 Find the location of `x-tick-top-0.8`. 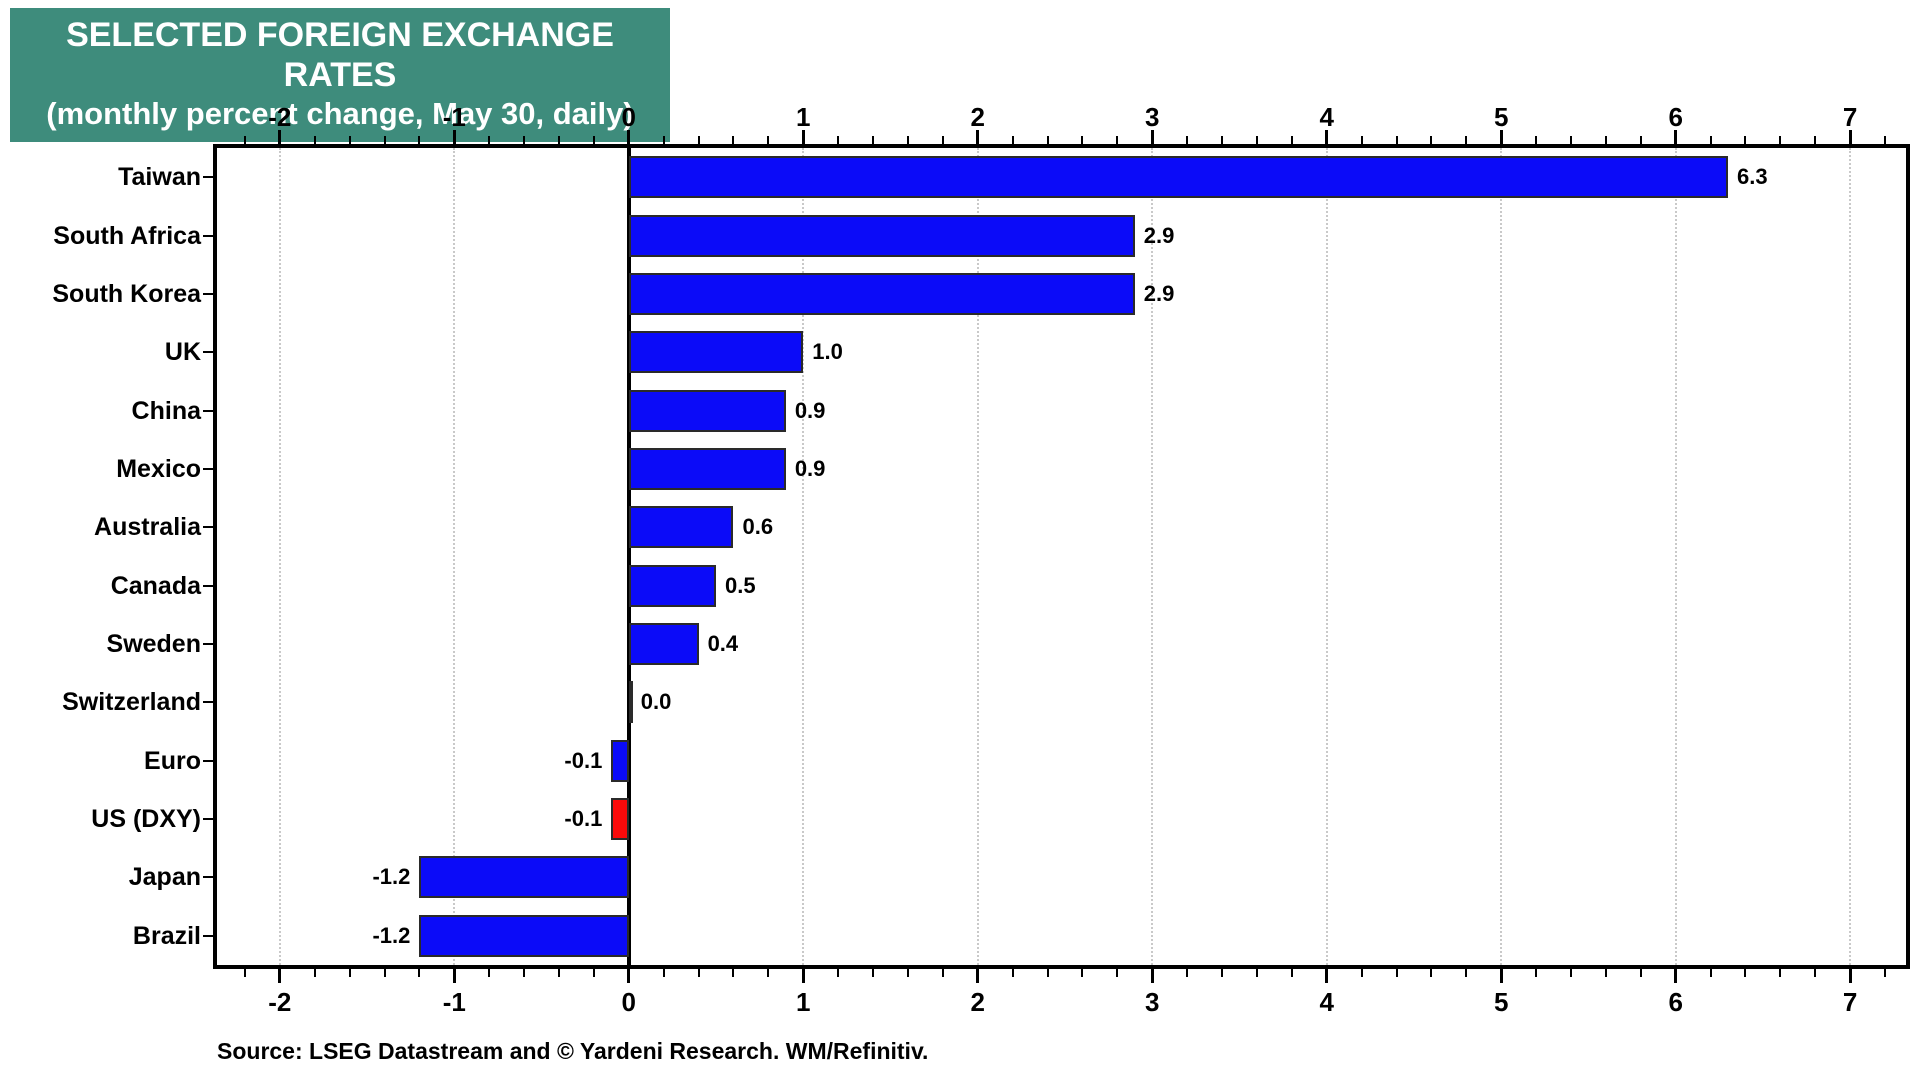

x-tick-top-0.8 is located at coordinates (768, 140).